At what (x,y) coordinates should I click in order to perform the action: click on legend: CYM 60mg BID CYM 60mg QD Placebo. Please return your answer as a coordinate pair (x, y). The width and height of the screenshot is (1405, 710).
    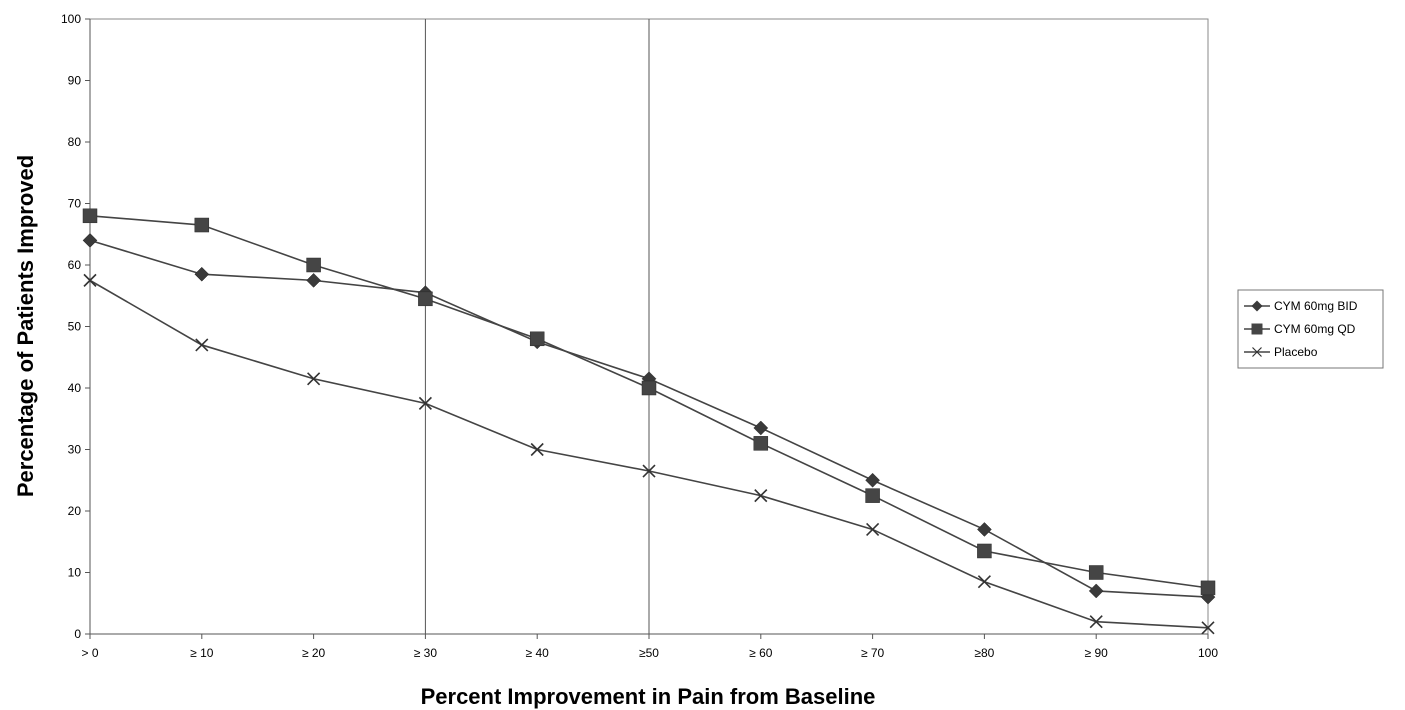
    Looking at the image, I should click on (1310, 329).